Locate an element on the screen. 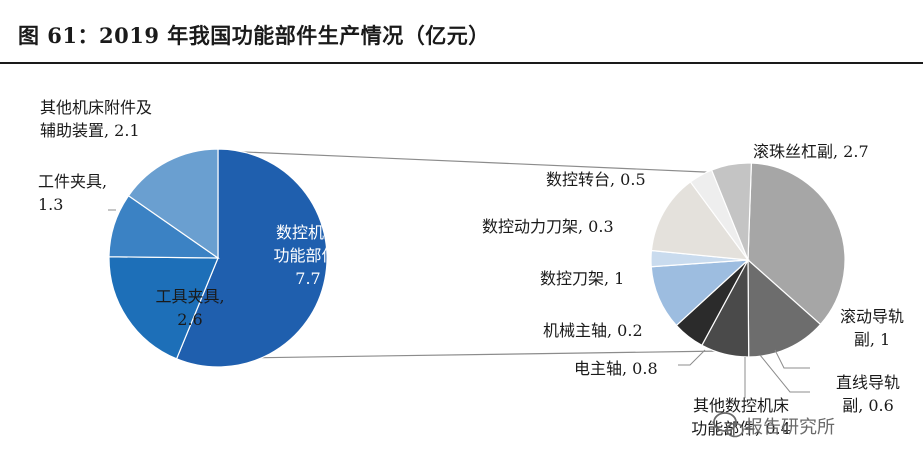 The height and width of the screenshot is (456, 923). breakdown-slice-label-2: 直线导轨副, 0.6 is located at coordinates (868, 394).